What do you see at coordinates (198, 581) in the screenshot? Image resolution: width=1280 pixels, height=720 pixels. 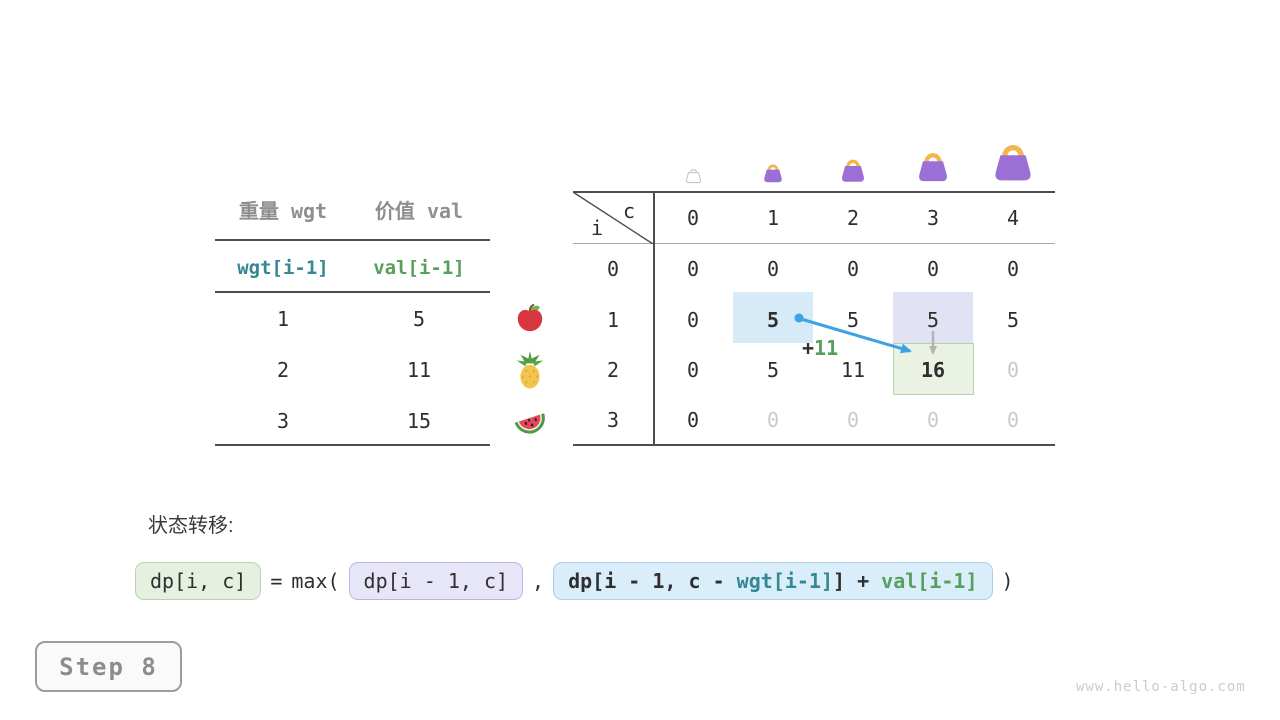 I see `formula-lhs-box: dp[i, c]` at bounding box center [198, 581].